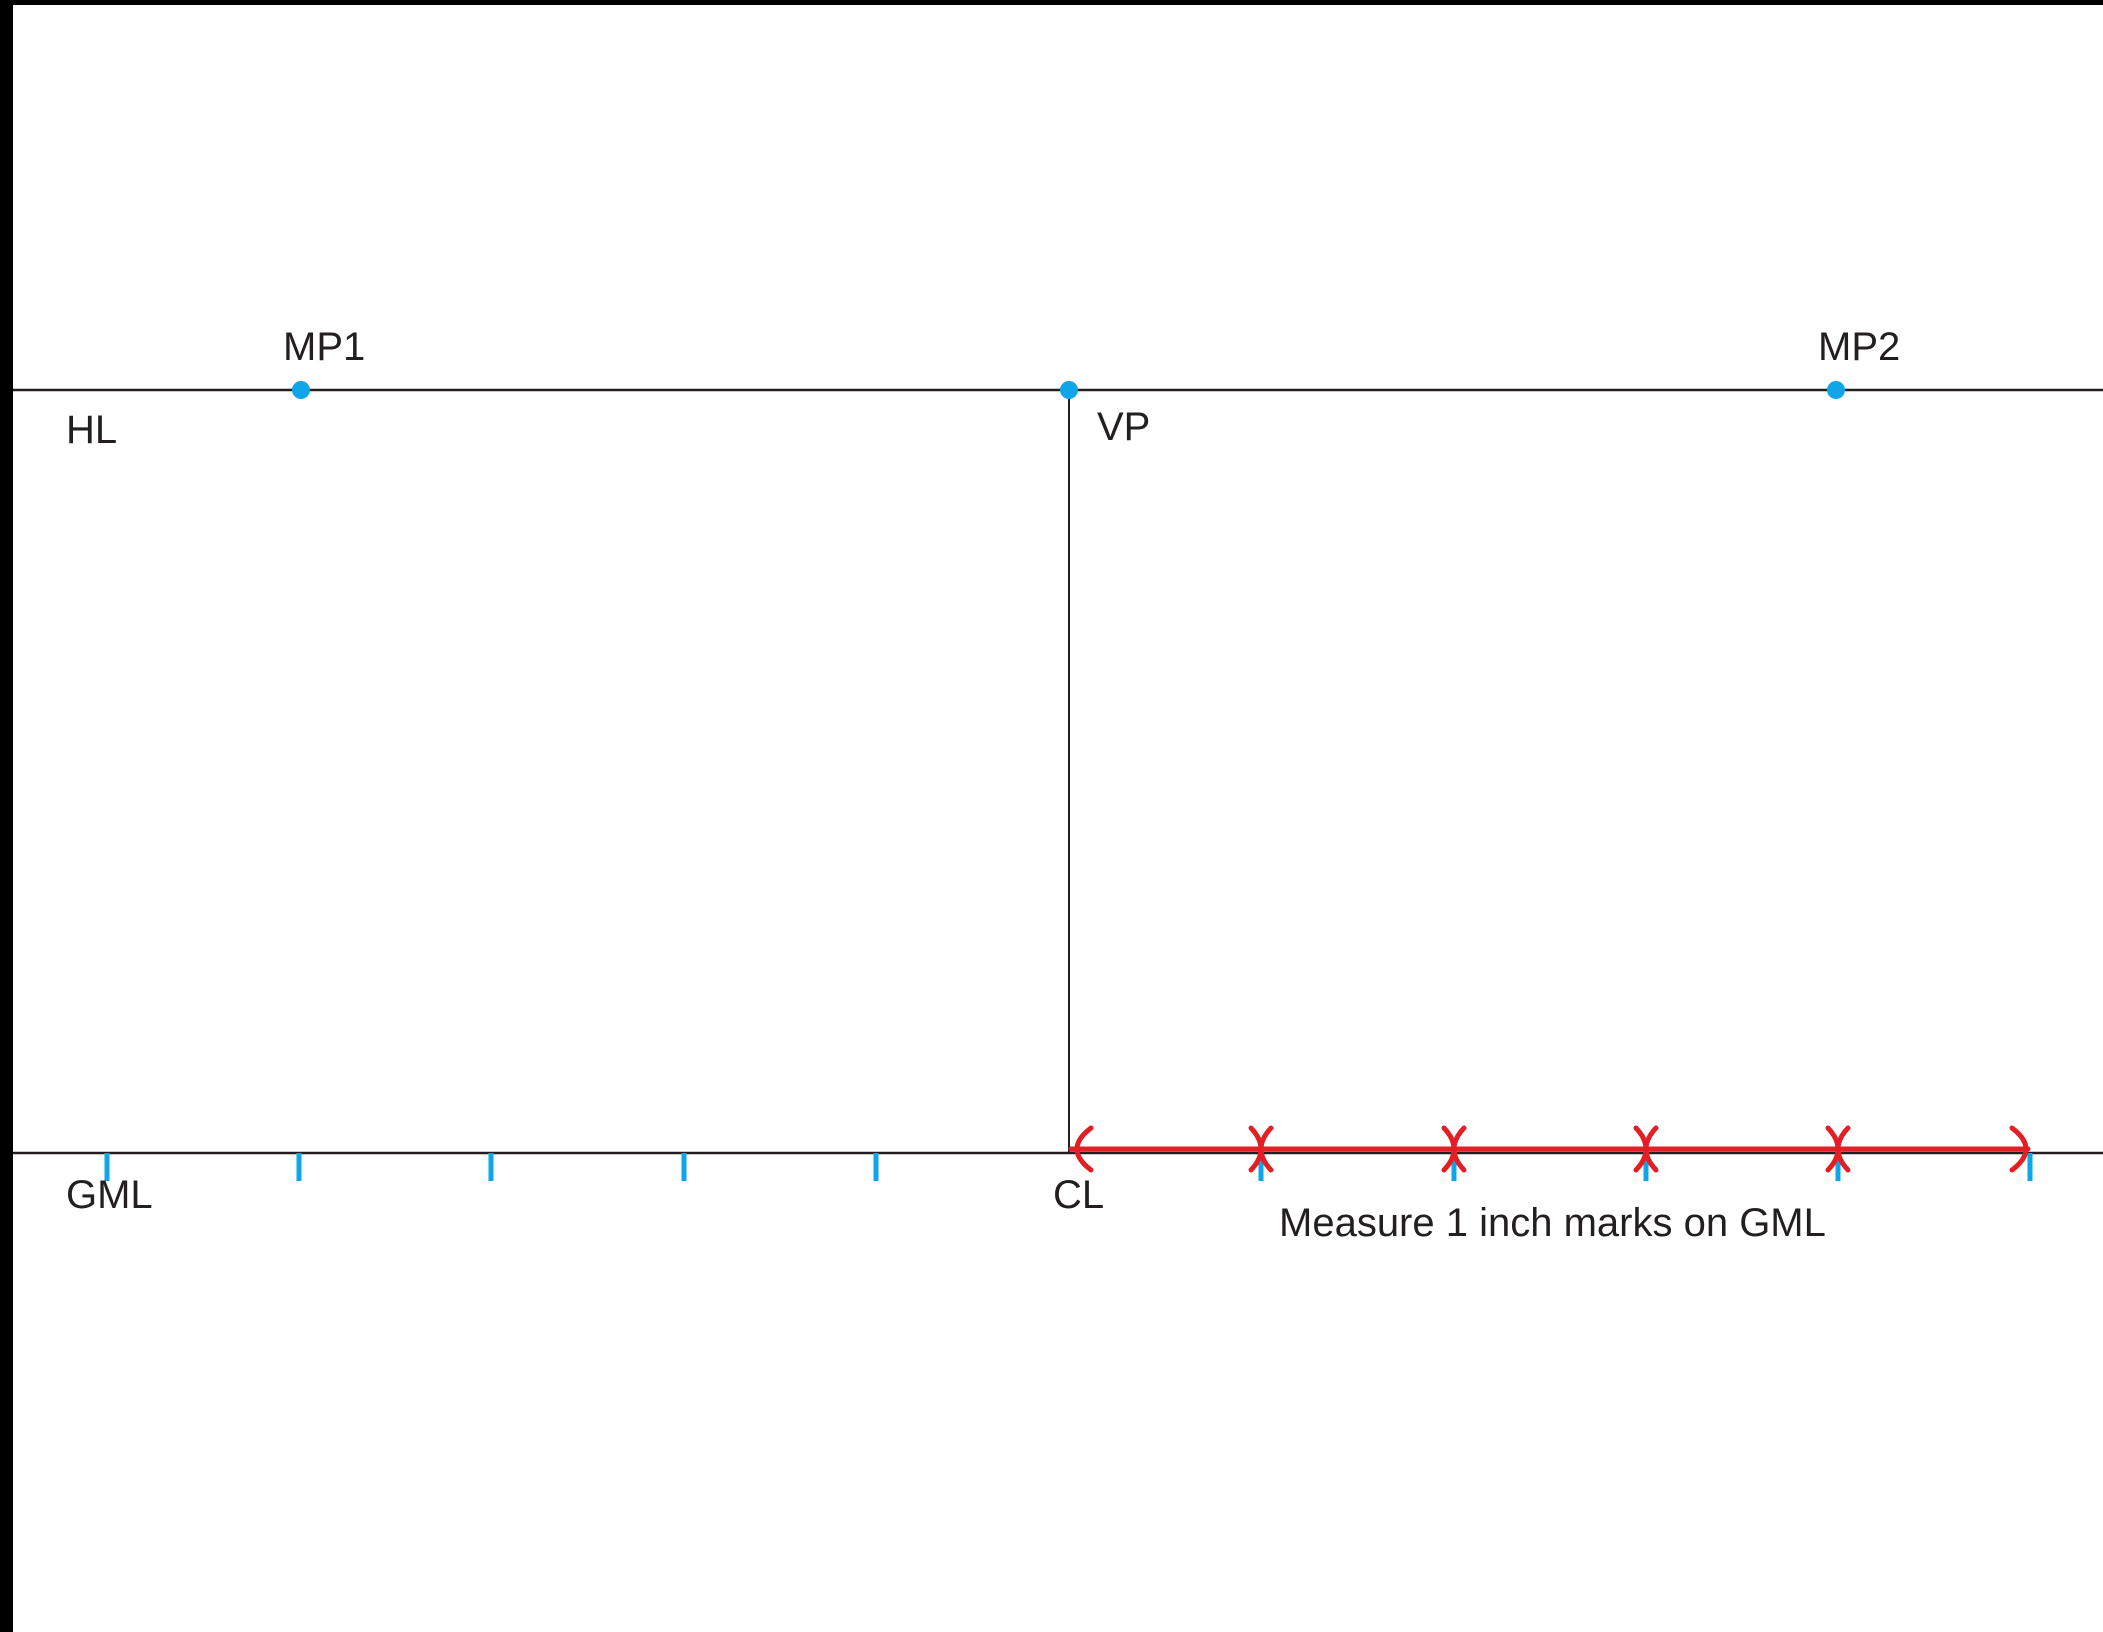 The image size is (2103, 1632). What do you see at coordinates (324, 347) in the screenshot?
I see `label-mp1: MP1` at bounding box center [324, 347].